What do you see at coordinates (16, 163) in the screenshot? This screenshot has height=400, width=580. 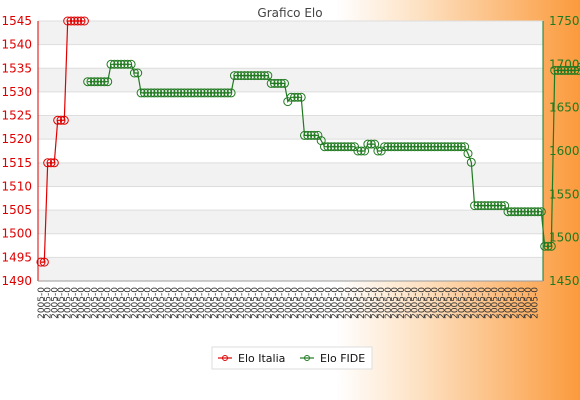 I see `left-tick-label: 1515` at bounding box center [16, 163].